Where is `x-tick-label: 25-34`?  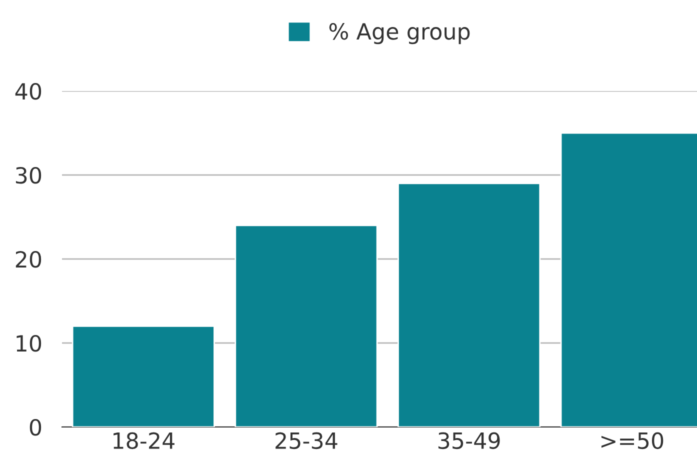 x-tick-label: 25-34 is located at coordinates (307, 441).